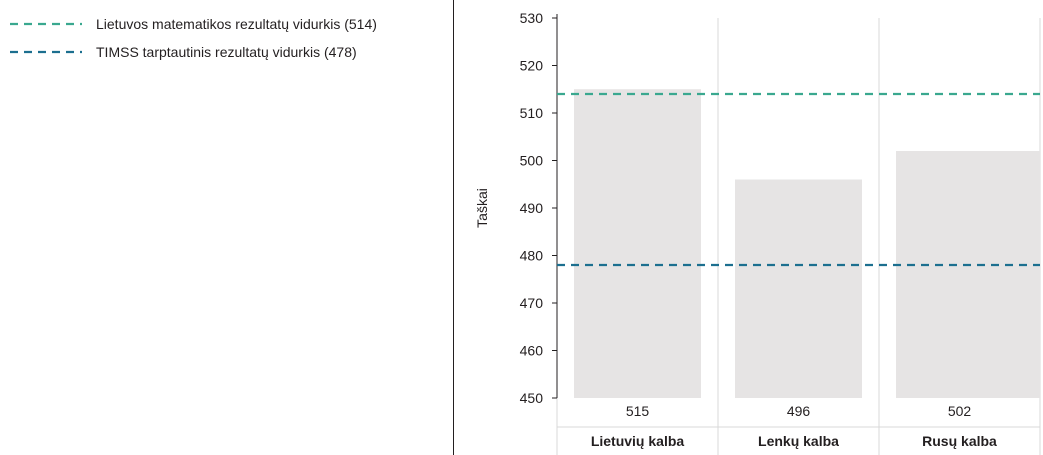 This screenshot has width=1043, height=455. Describe the element at coordinates (532, 351) in the screenshot. I see `y-tick-label: 460` at that location.